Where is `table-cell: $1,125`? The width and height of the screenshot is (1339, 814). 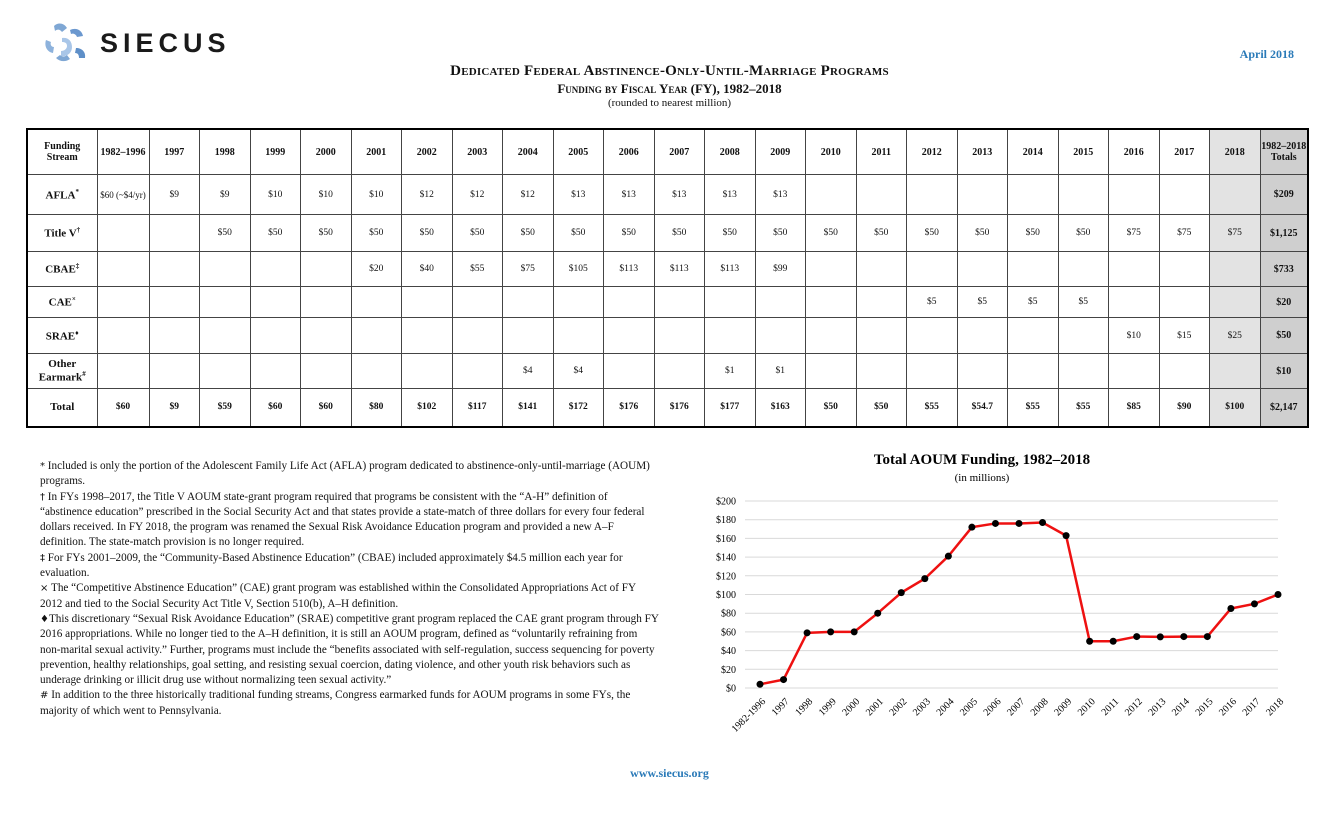 table-cell: $1,125 is located at coordinates (1284, 233).